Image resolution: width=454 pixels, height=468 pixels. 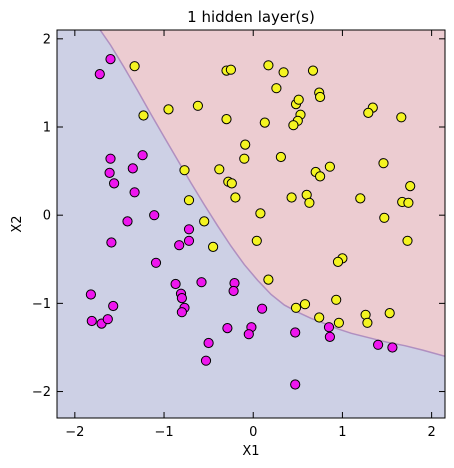 I want to click on x-axis-label: X1, so click(x=250, y=451).